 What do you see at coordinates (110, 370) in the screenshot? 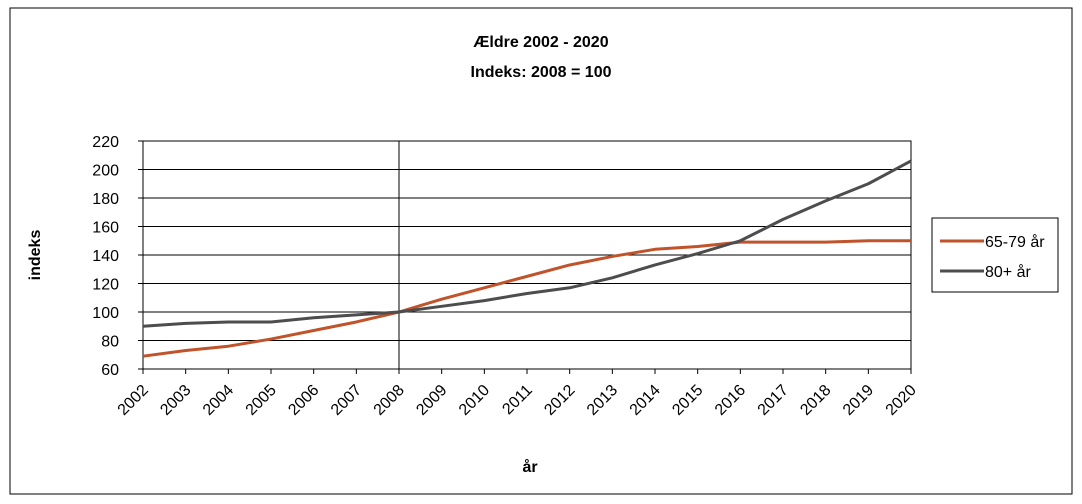
I see `y-tick-label: 60` at bounding box center [110, 370].